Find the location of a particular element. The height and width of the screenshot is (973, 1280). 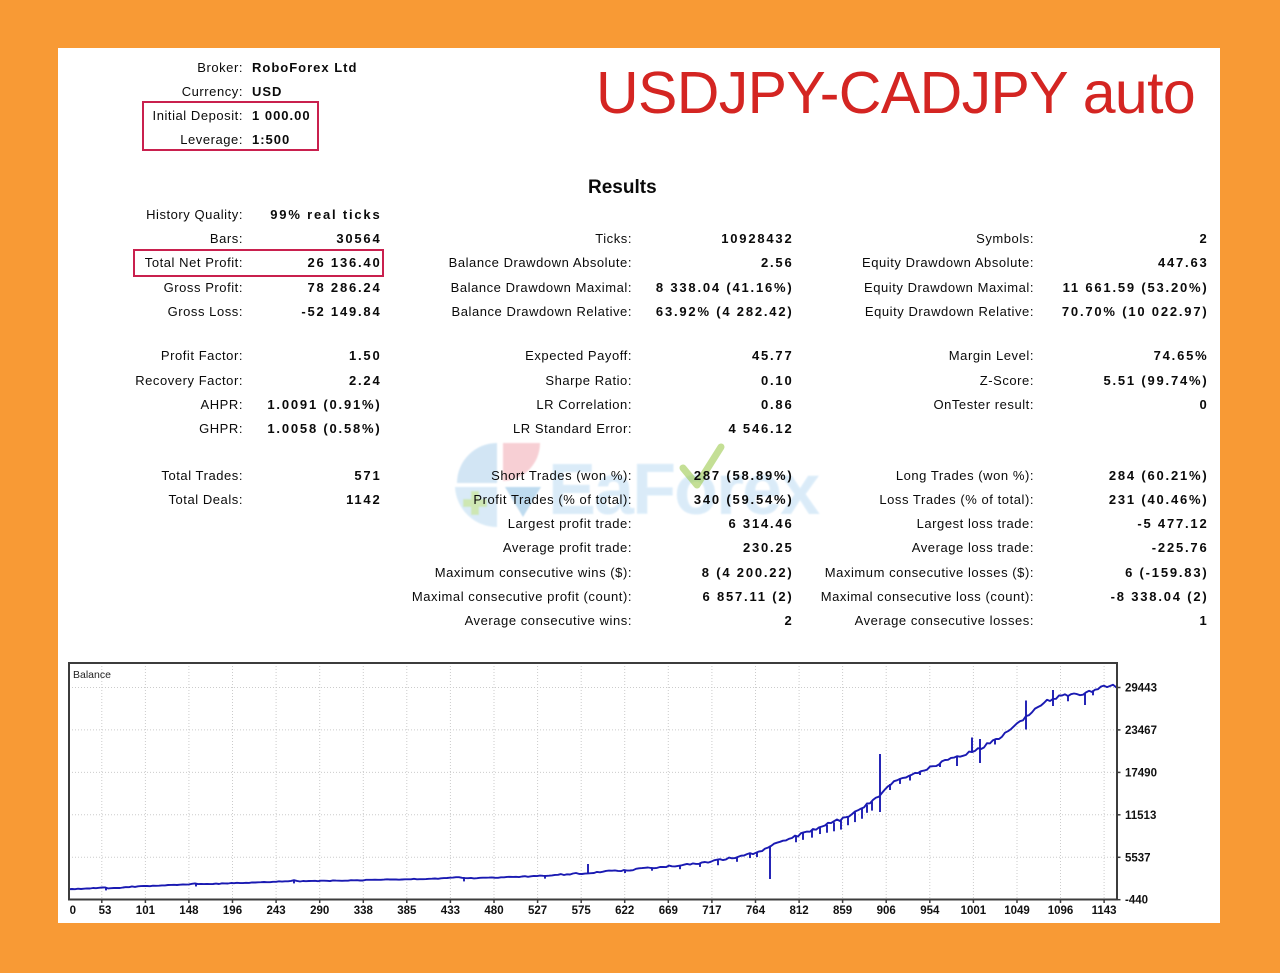

svg-text: 29443 is located at coordinates (1141, 689).